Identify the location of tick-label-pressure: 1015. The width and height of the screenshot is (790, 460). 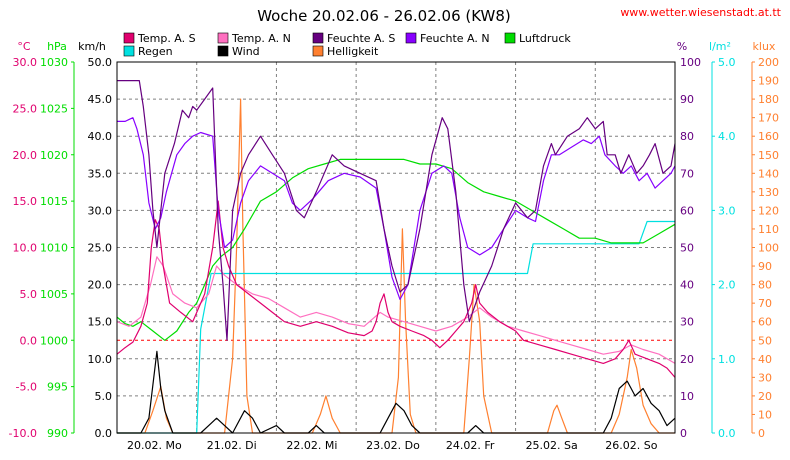
(54, 201).